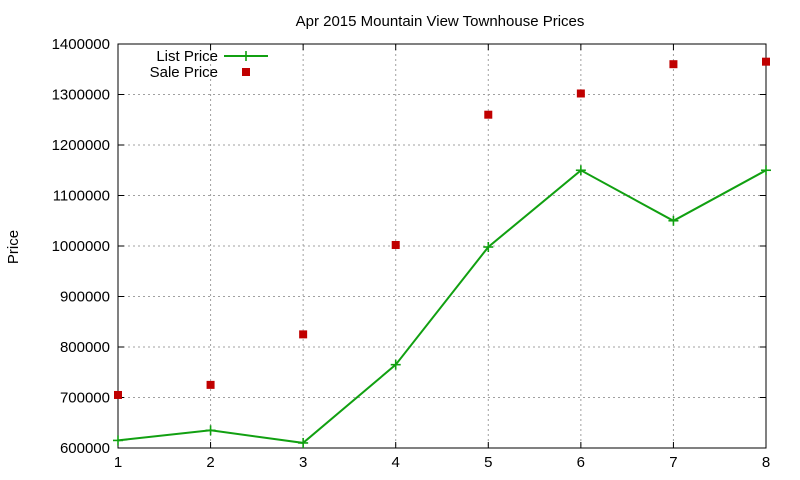 Image resolution: width=800 pixels, height=480 pixels. Describe the element at coordinates (766, 462) in the screenshot. I see `x-tick-label: 8` at that location.